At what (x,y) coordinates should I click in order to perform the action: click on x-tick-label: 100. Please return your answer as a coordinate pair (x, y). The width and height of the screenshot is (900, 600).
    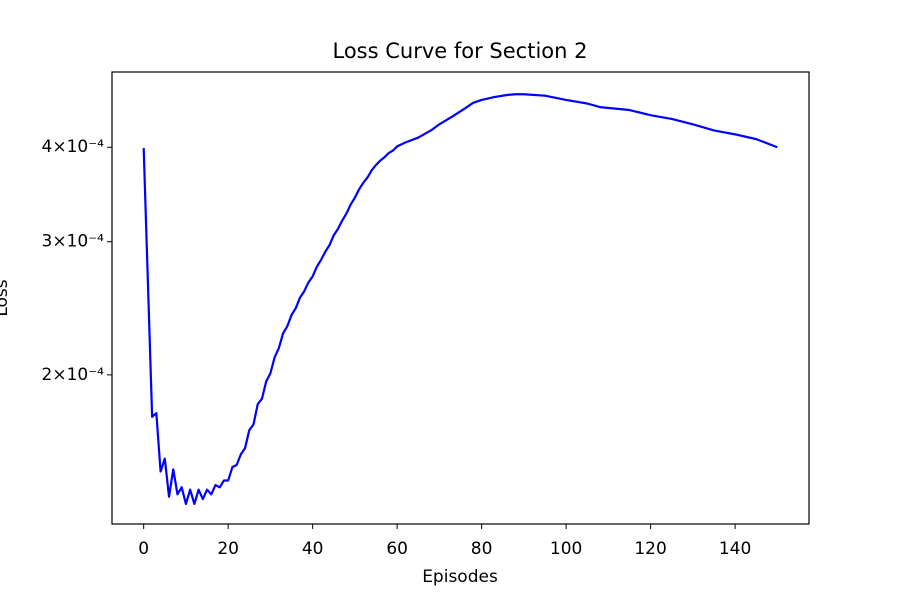
    Looking at the image, I should click on (566, 549).